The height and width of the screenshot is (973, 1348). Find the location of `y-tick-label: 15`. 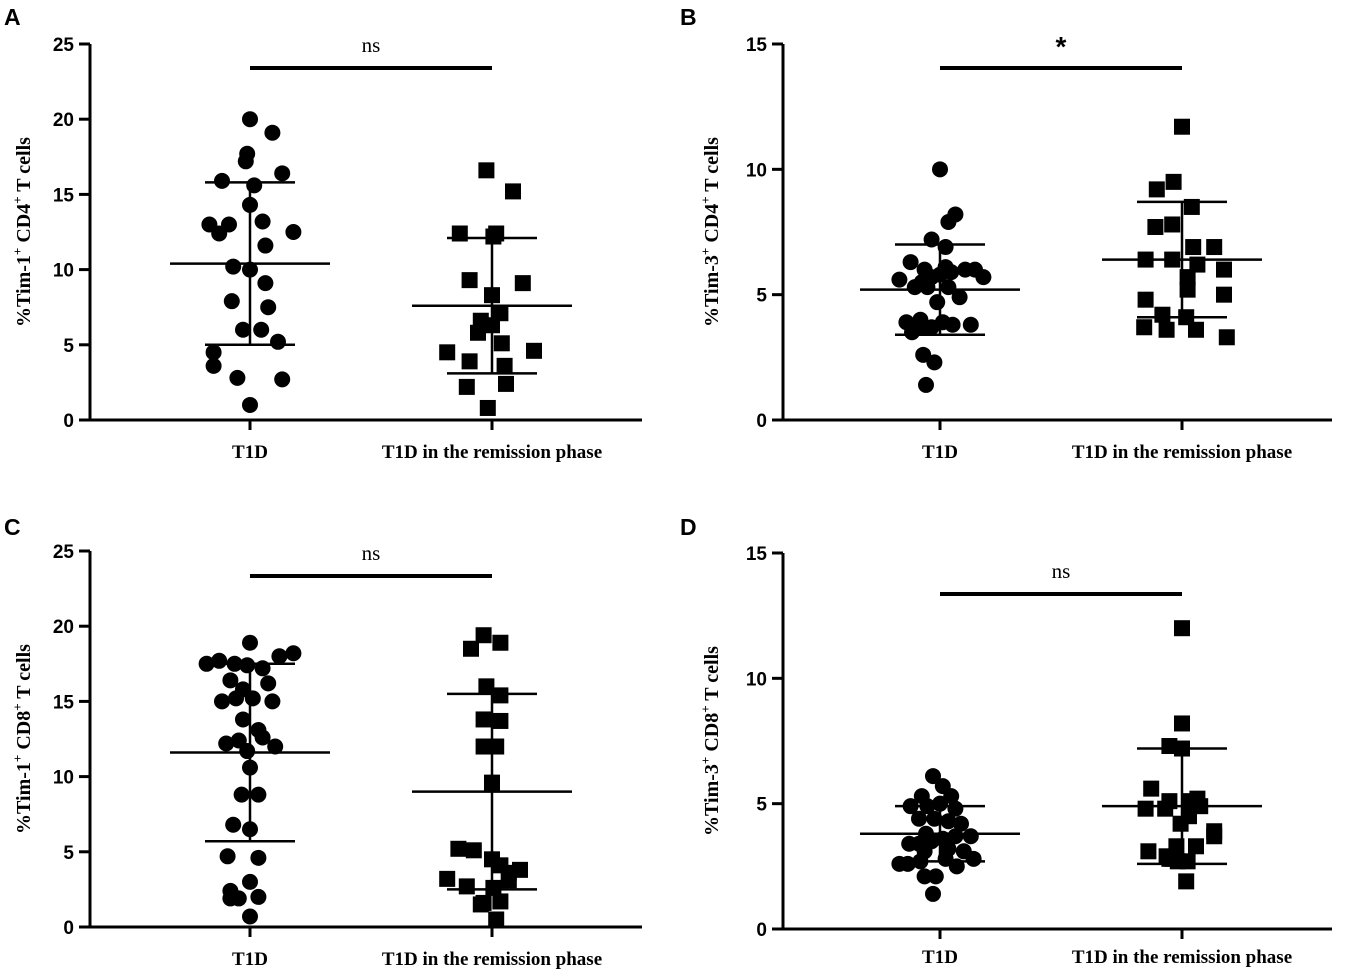

y-tick-label: 15 is located at coordinates (757, 554).